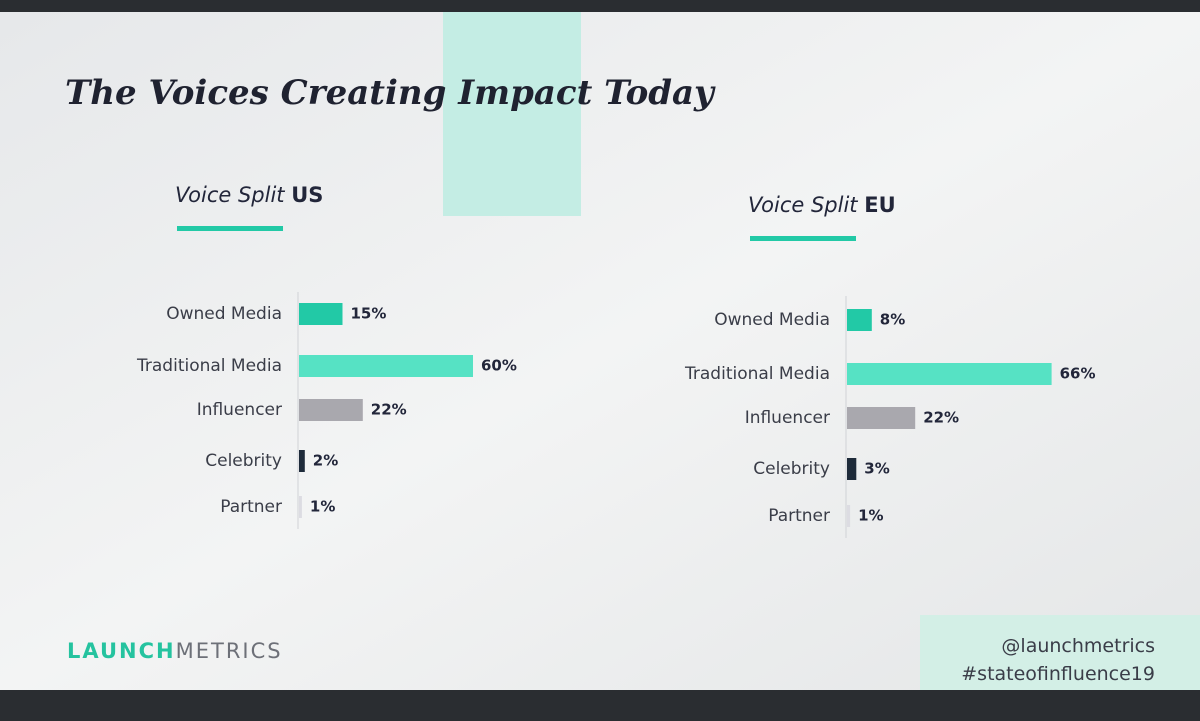 This screenshot has width=1200, height=721. What do you see at coordinates (892, 320) in the screenshot?
I see `value-label: 8%` at bounding box center [892, 320].